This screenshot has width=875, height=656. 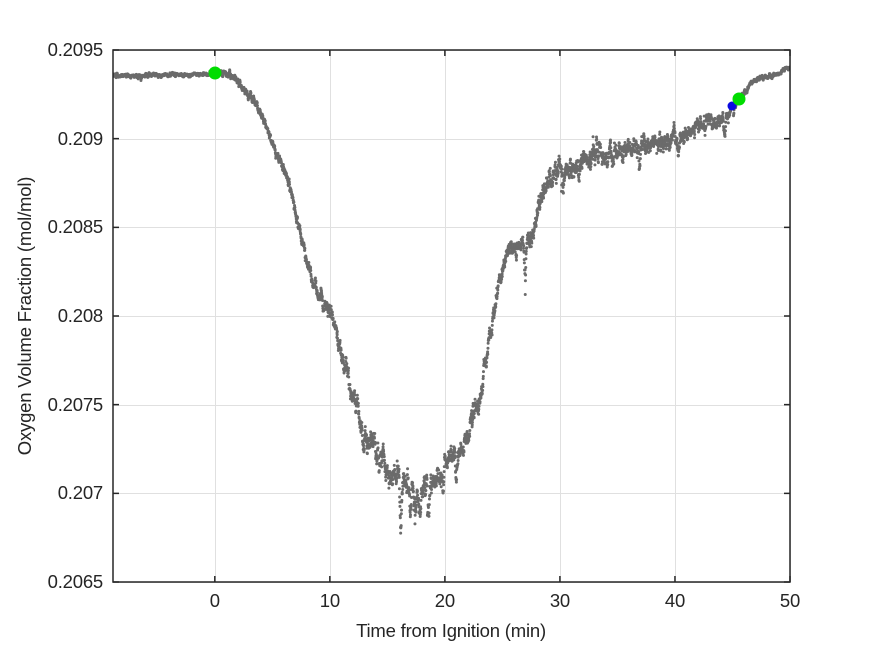 What do you see at coordinates (215, 73) in the screenshot?
I see `ignition-start-marker` at bounding box center [215, 73].